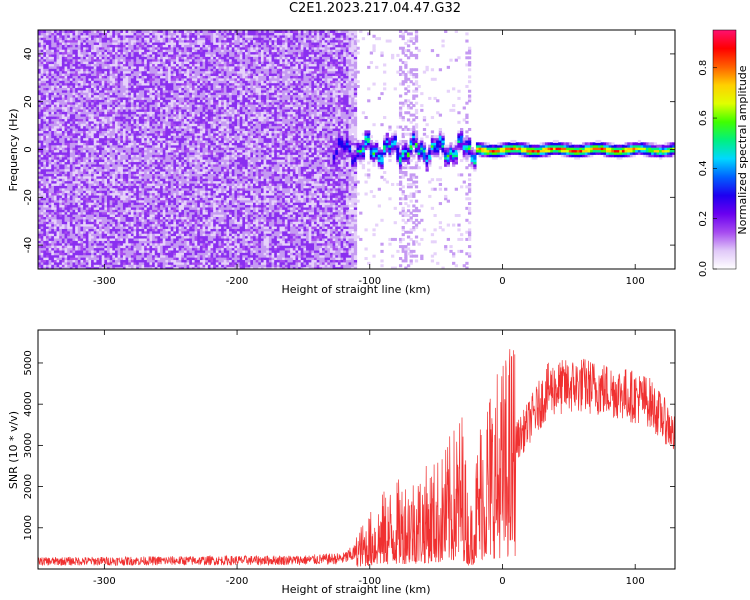 The height and width of the screenshot is (600, 750). What do you see at coordinates (703, 269) in the screenshot?
I see `colorbar-tick-label: 0.0` at bounding box center [703, 269].